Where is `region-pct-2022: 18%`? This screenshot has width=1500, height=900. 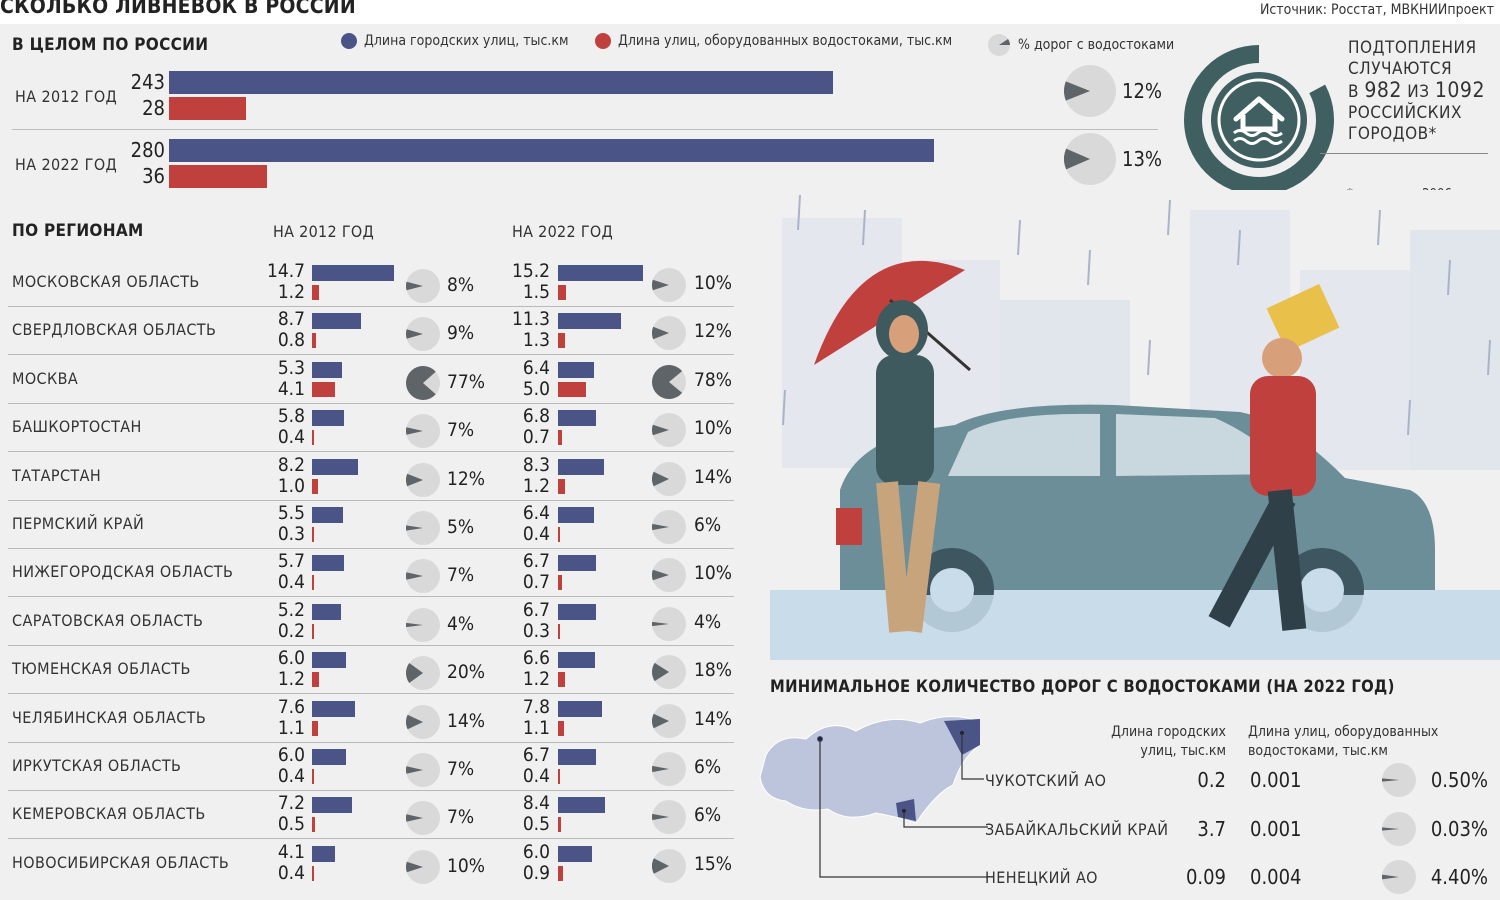 region-pct-2022: 18% is located at coordinates (713, 670).